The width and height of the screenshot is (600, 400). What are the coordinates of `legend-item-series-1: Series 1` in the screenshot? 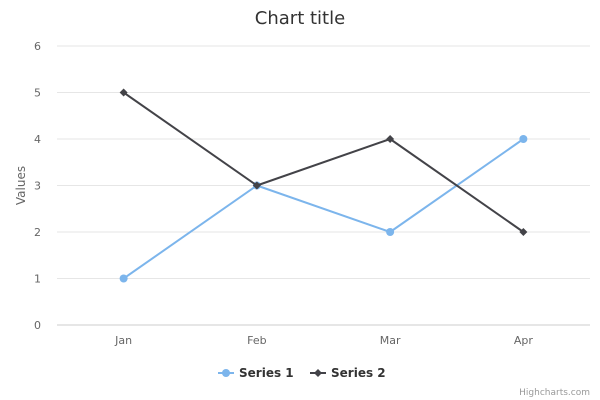 It's located at (256, 373).